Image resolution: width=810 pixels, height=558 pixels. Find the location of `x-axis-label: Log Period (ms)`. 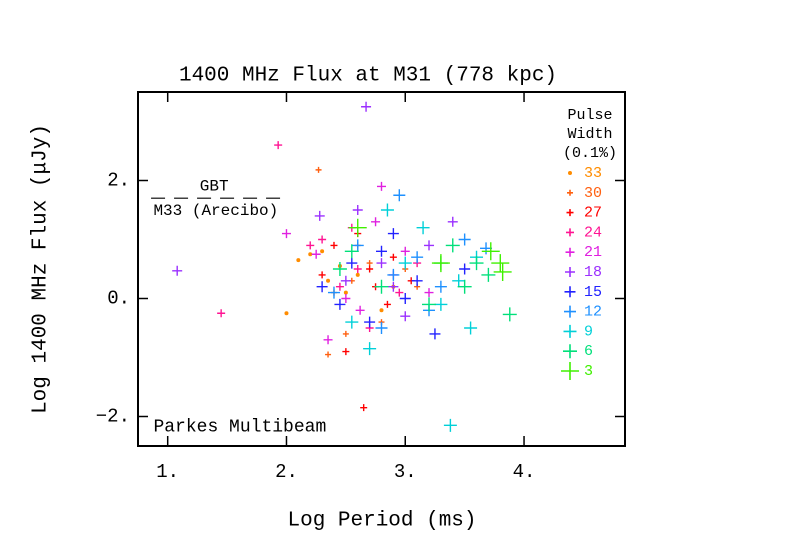

x-axis-label: Log Period (ms) is located at coordinates (381, 521).